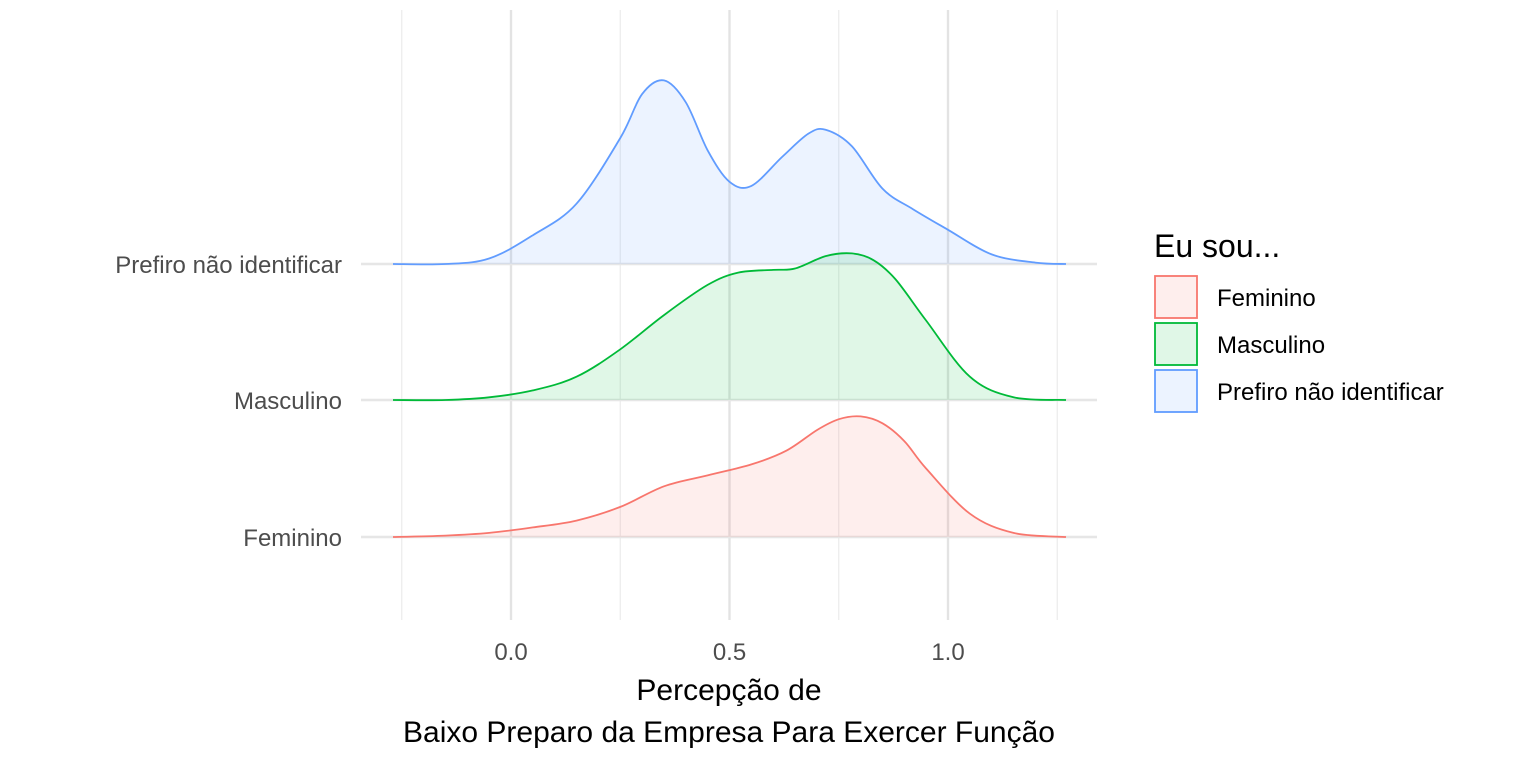 This screenshot has height=768, width=1536. I want to click on ridge-fill-feminino, so click(729, 476).